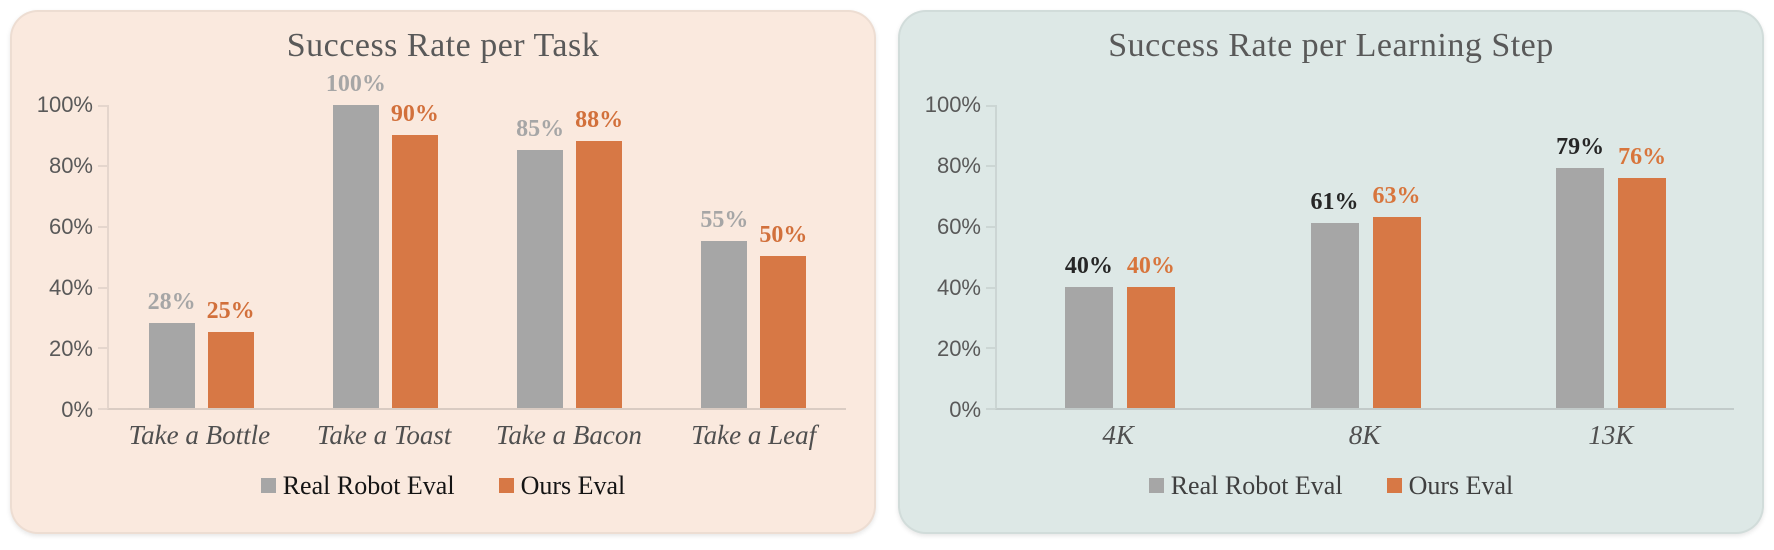 The width and height of the screenshot is (1774, 550). What do you see at coordinates (783, 315) in the screenshot?
I see `bar: 50%` at bounding box center [783, 315].